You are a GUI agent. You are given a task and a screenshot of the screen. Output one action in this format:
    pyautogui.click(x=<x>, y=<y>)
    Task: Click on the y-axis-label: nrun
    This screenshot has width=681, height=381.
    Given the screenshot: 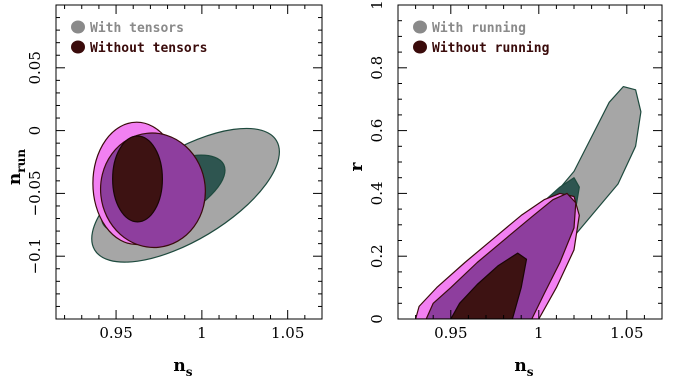 What is the action you would take?
    pyautogui.click(x=16, y=167)
    